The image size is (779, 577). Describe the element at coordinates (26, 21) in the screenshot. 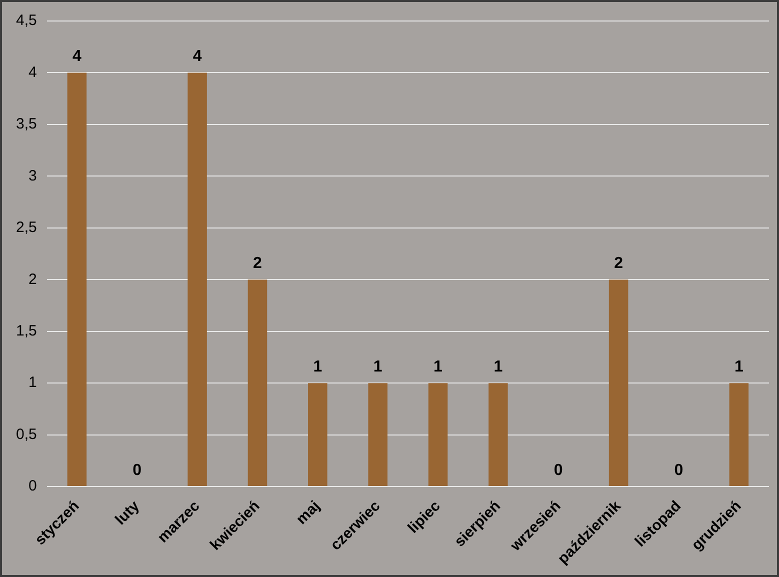

I see `y-tick-label: 4,5` at that location.